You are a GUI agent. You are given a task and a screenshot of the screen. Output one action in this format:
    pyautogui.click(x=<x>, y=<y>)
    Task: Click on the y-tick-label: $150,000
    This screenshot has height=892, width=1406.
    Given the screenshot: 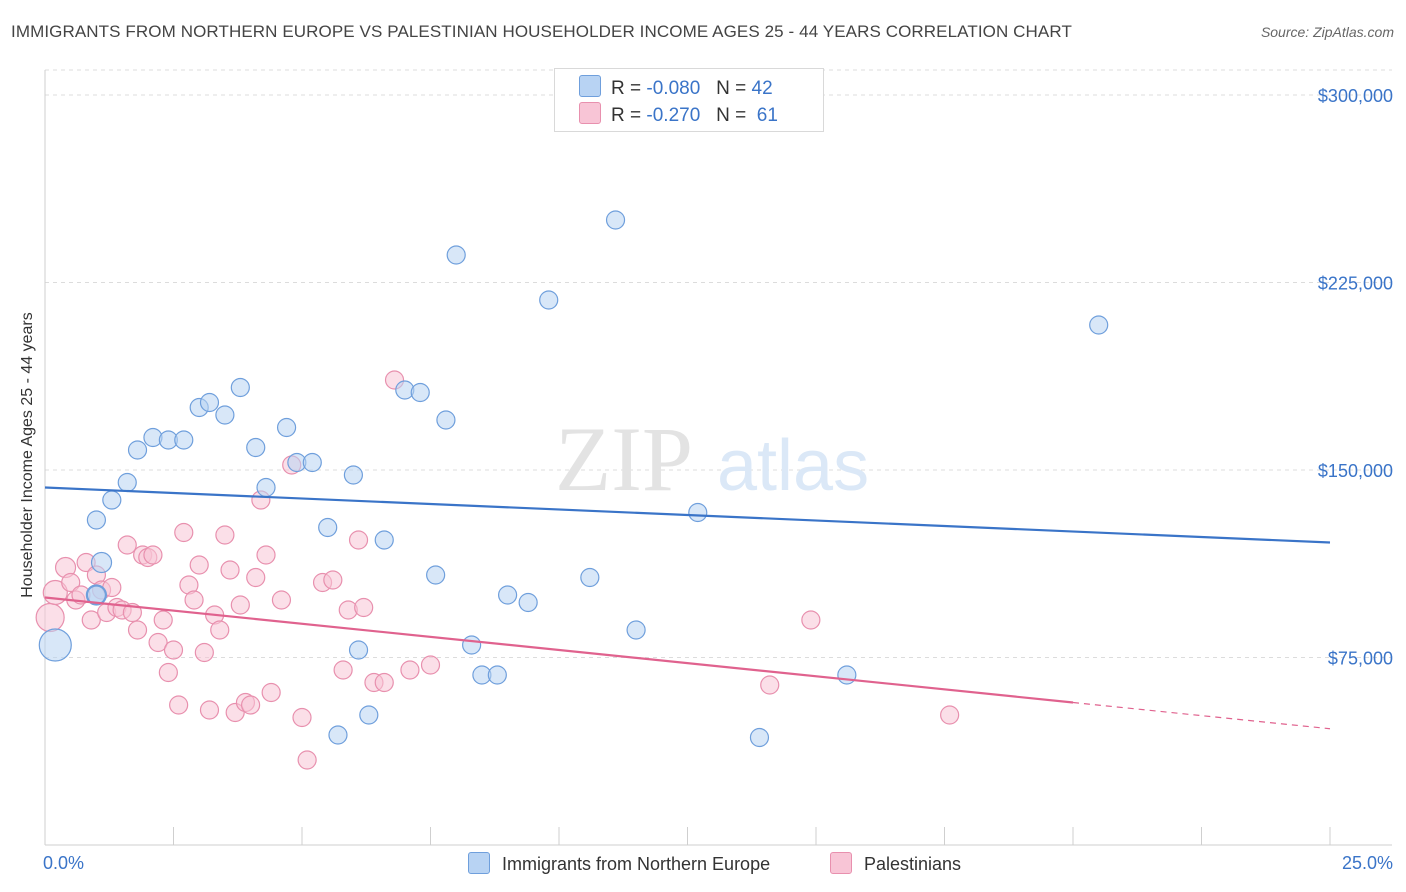 What is the action you would take?
    pyautogui.click(x=1355, y=471)
    